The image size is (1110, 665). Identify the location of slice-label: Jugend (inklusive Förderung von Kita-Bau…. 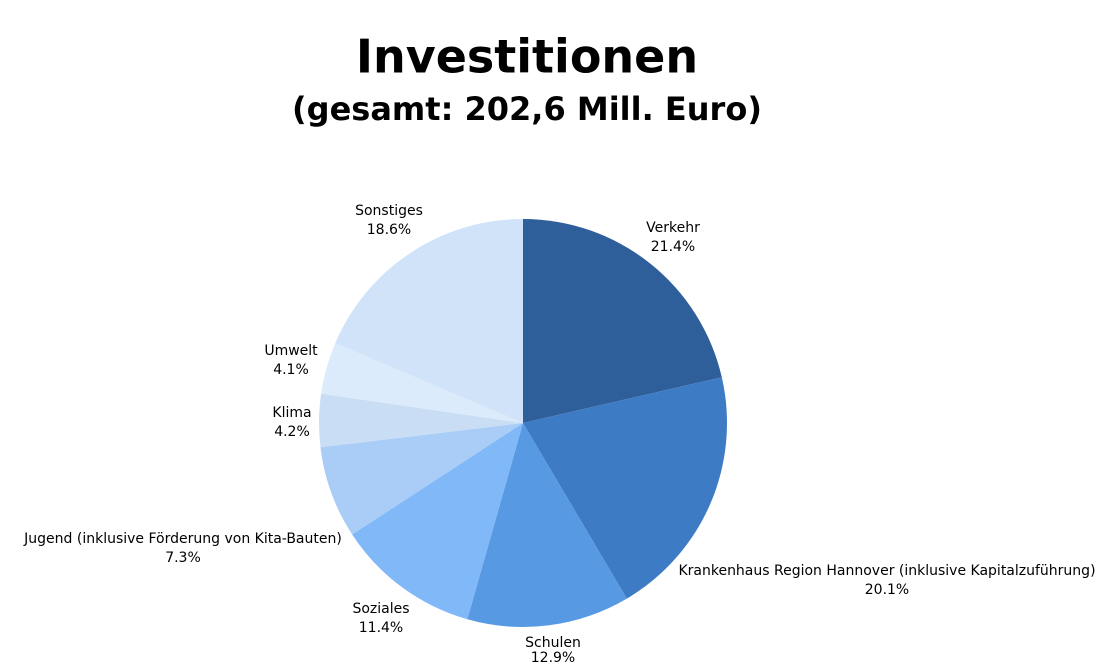
(182, 539).